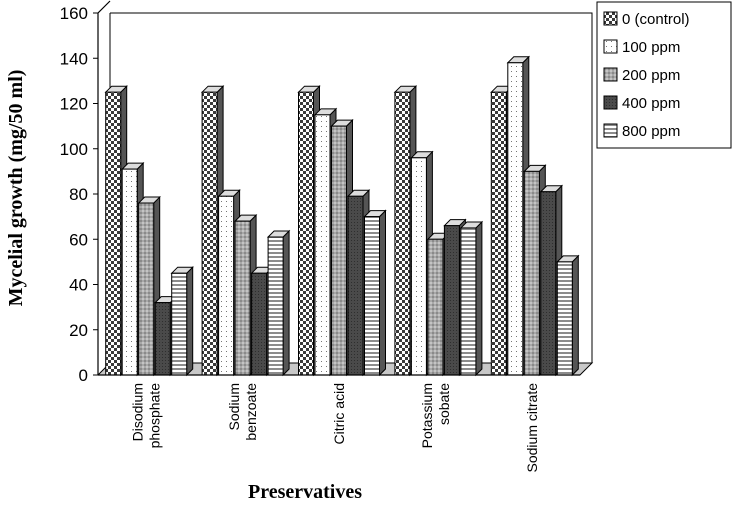 This screenshot has height=505, width=734. I want to click on legend-item: 0 (control), so click(646, 19).